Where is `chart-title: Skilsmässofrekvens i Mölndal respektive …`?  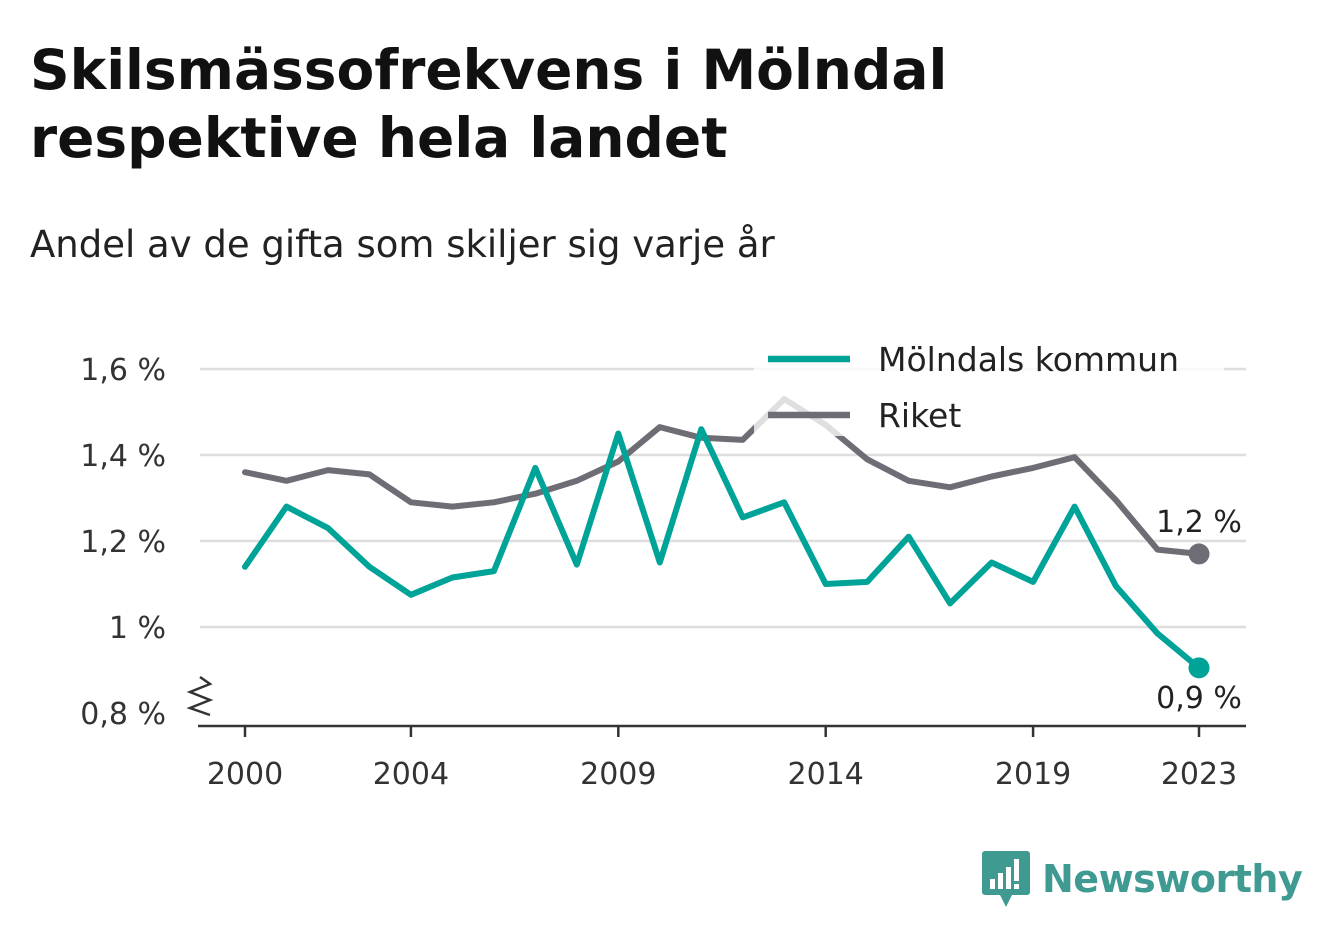
chart-title: Skilsmässofrekvens i Mölndal respektive … is located at coordinates (630, 104).